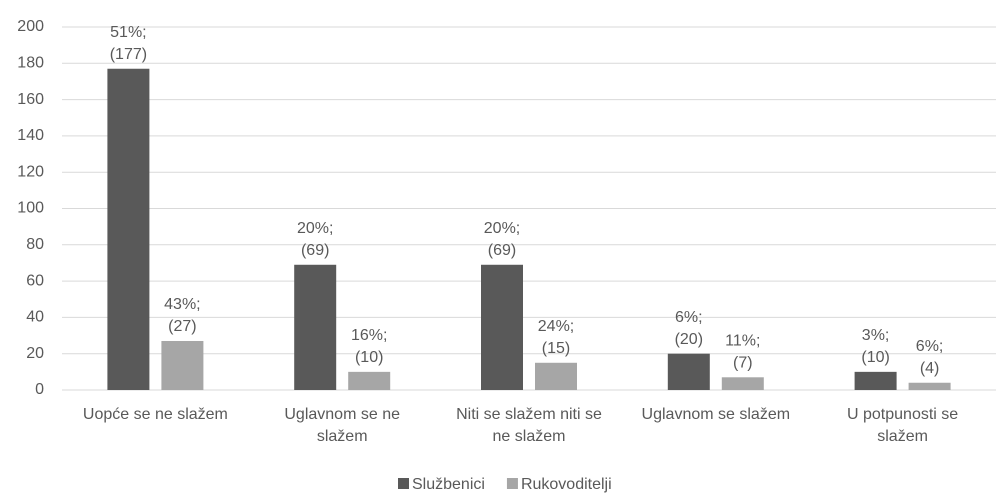 This screenshot has height=494, width=1002. Describe the element at coordinates (39, 389) in the screenshot. I see `y-tick-label: 0` at that location.